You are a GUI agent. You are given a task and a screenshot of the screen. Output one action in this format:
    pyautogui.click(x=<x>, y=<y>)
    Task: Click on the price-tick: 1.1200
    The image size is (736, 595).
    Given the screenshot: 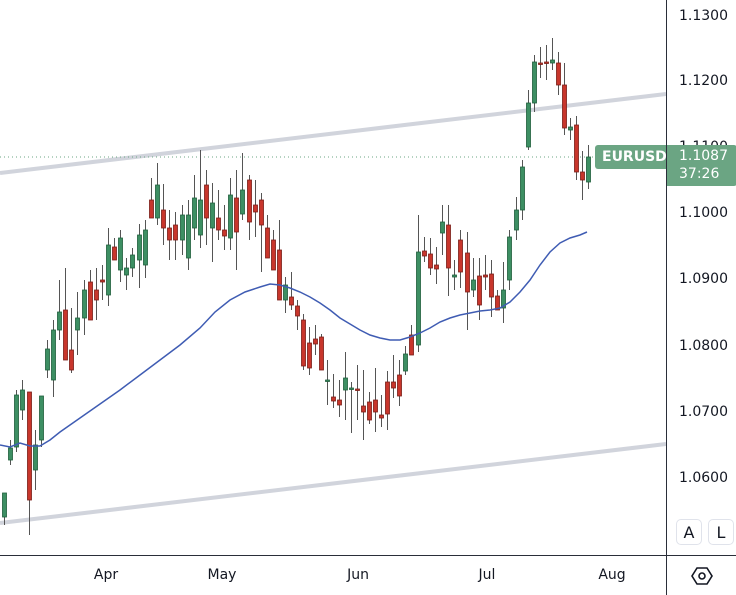 What is the action you would take?
    pyautogui.click(x=703, y=81)
    